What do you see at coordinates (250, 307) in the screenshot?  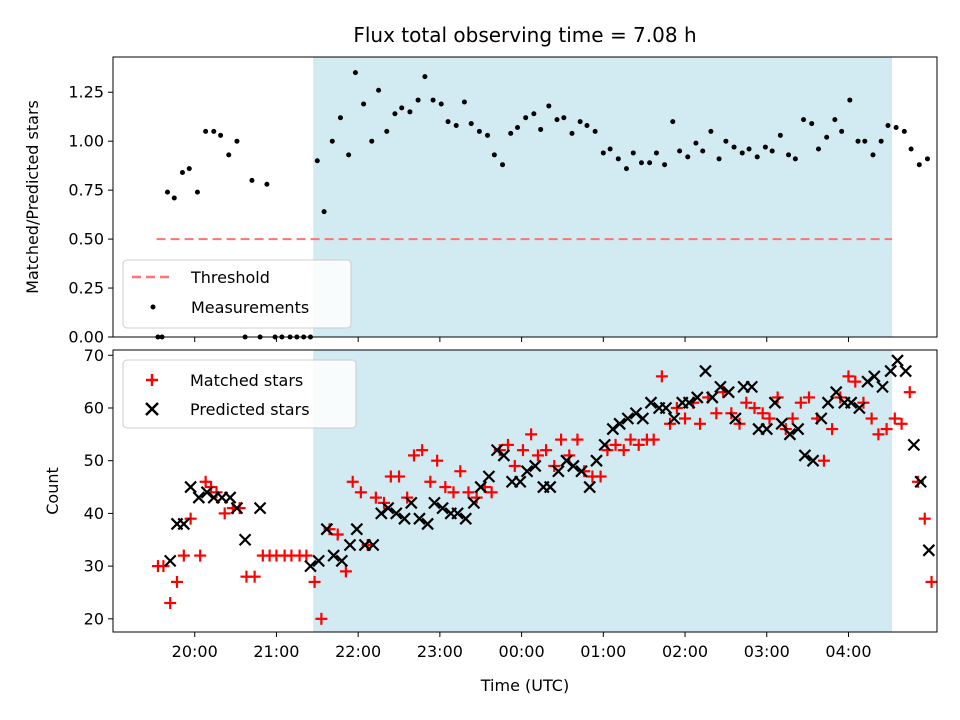 I see `legend-measurements-label: Measurements` at bounding box center [250, 307].